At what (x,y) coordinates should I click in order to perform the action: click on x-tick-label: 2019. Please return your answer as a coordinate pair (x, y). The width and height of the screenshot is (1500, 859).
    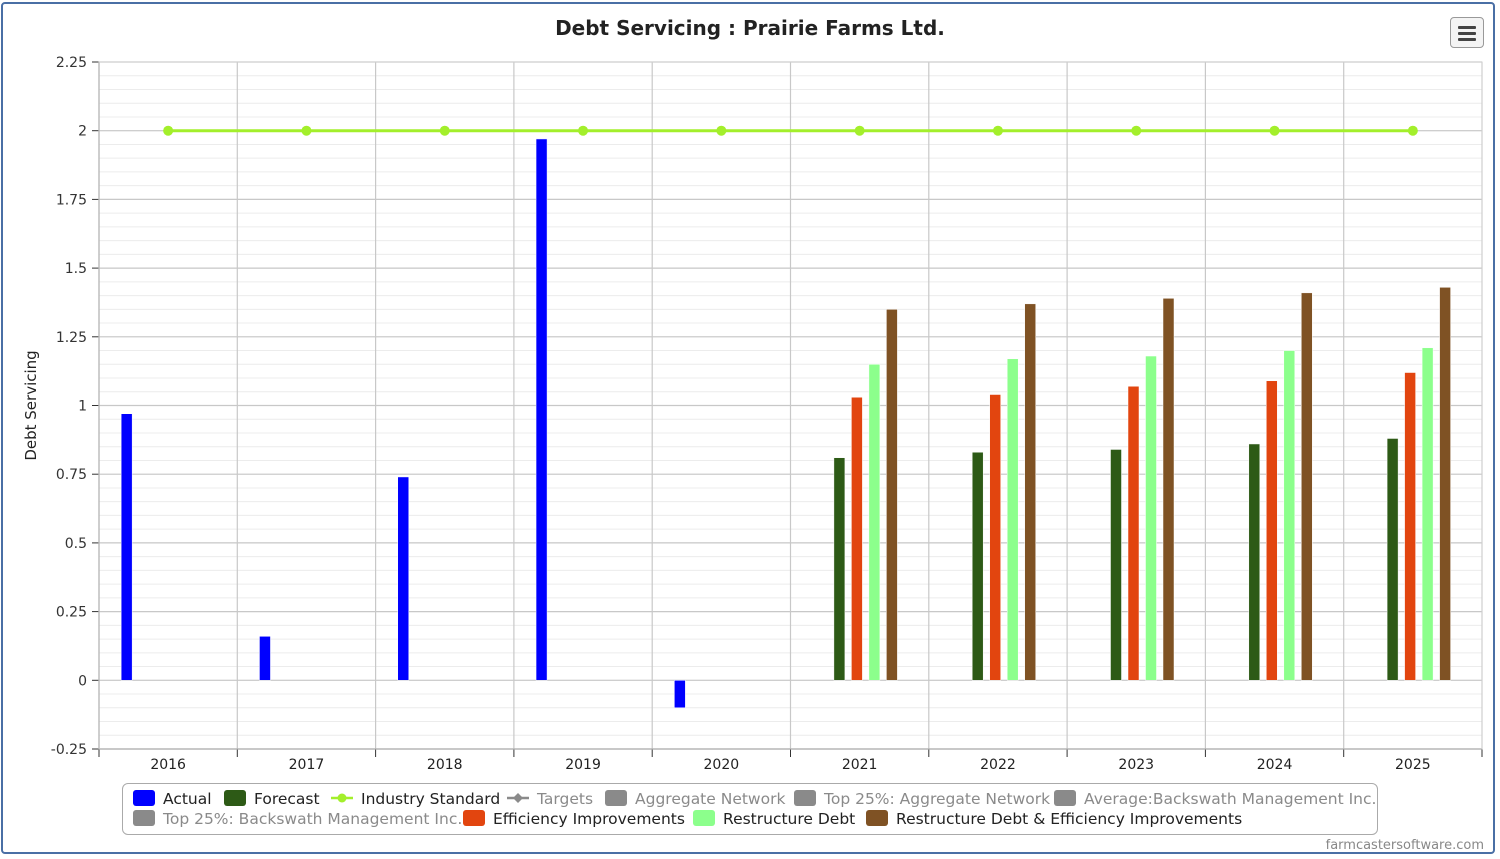
    Looking at the image, I should click on (583, 765).